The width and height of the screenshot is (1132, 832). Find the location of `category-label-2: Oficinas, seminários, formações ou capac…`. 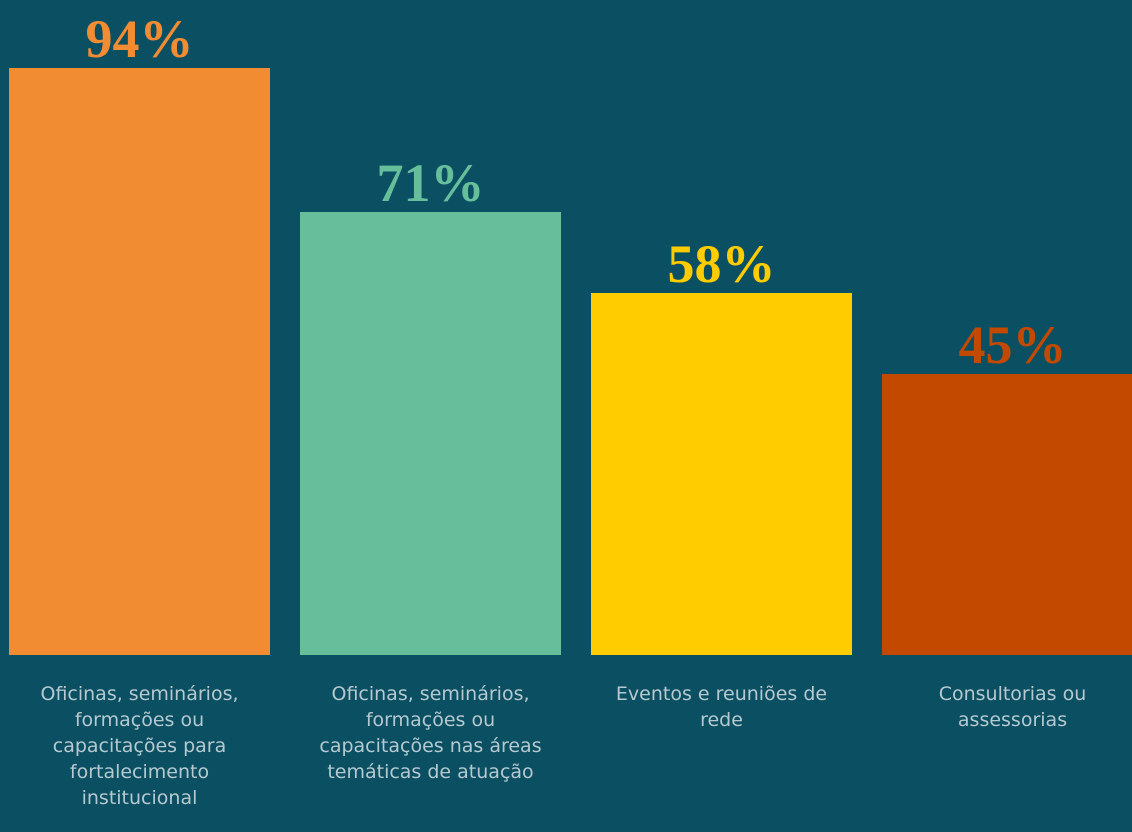

category-label-2: Oficinas, seminários, formações ou capac… is located at coordinates (430, 733).